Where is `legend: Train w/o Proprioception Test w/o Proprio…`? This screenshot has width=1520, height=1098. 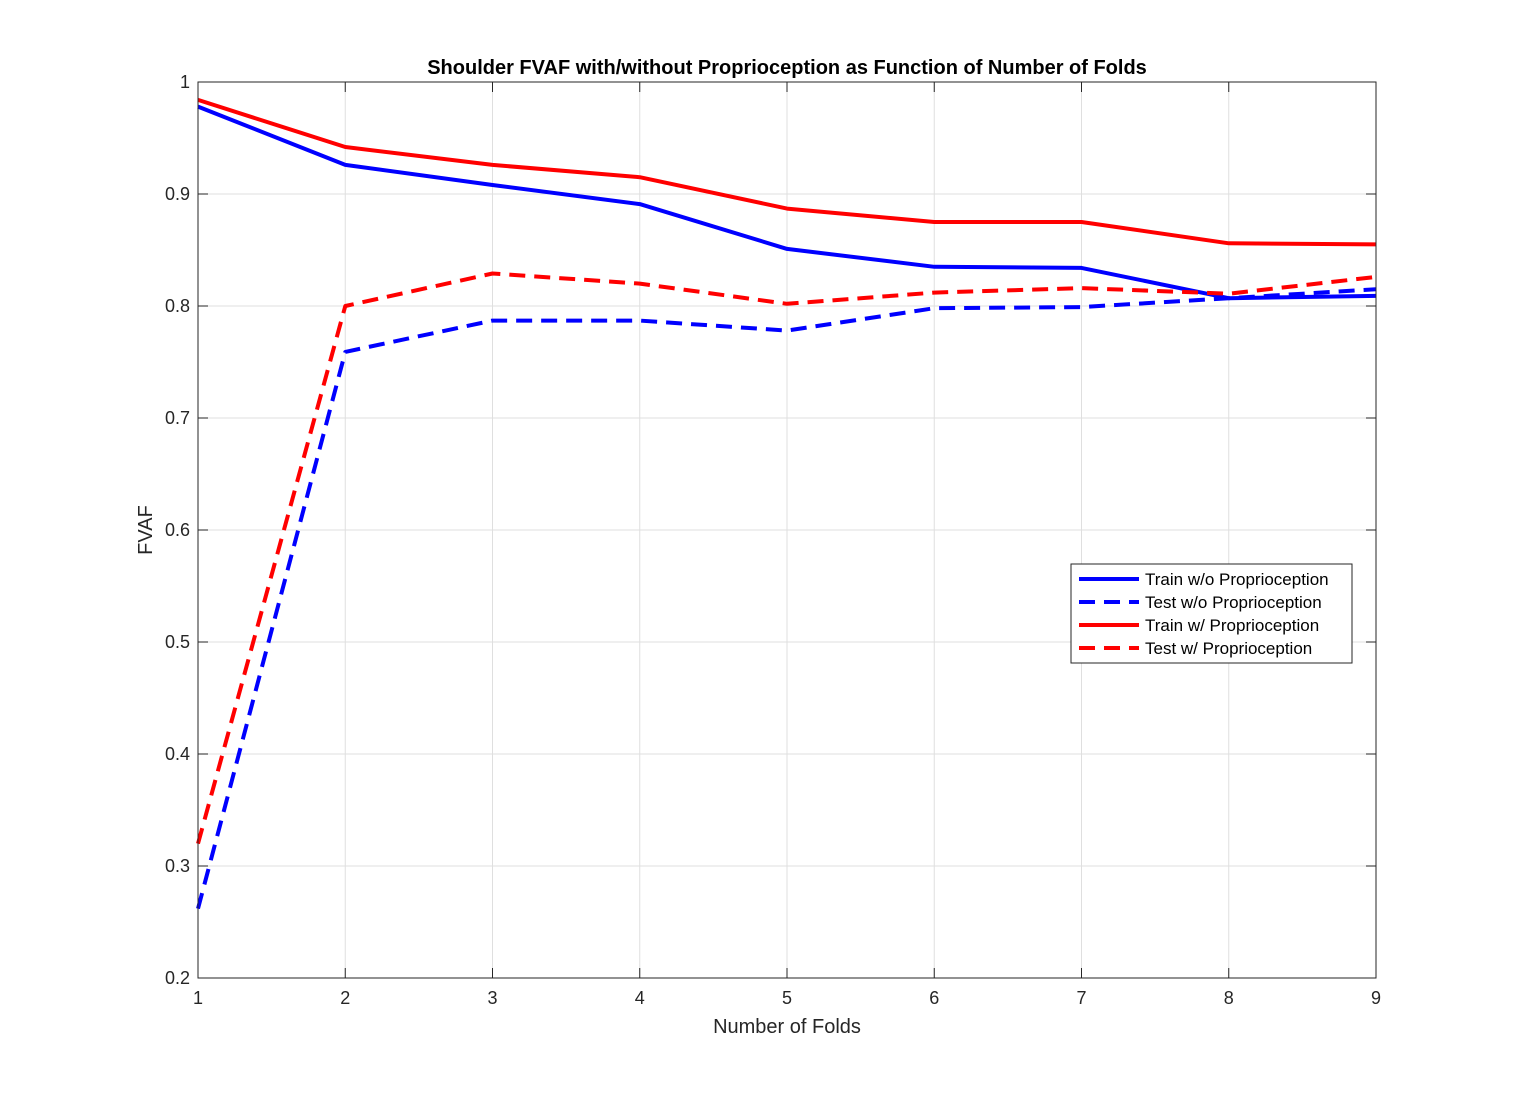 legend: Train w/o Proprioception Test w/o Proprio… is located at coordinates (1211, 613).